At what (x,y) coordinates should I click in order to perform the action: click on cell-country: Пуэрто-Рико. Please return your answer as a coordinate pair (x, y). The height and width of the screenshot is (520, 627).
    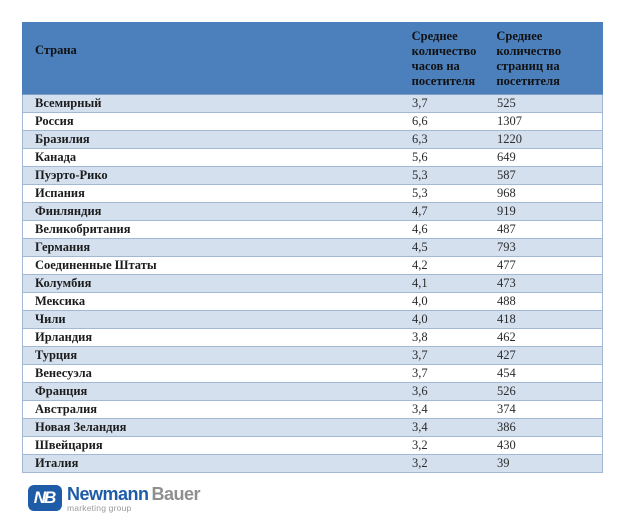
    Looking at the image, I should click on (71, 175).